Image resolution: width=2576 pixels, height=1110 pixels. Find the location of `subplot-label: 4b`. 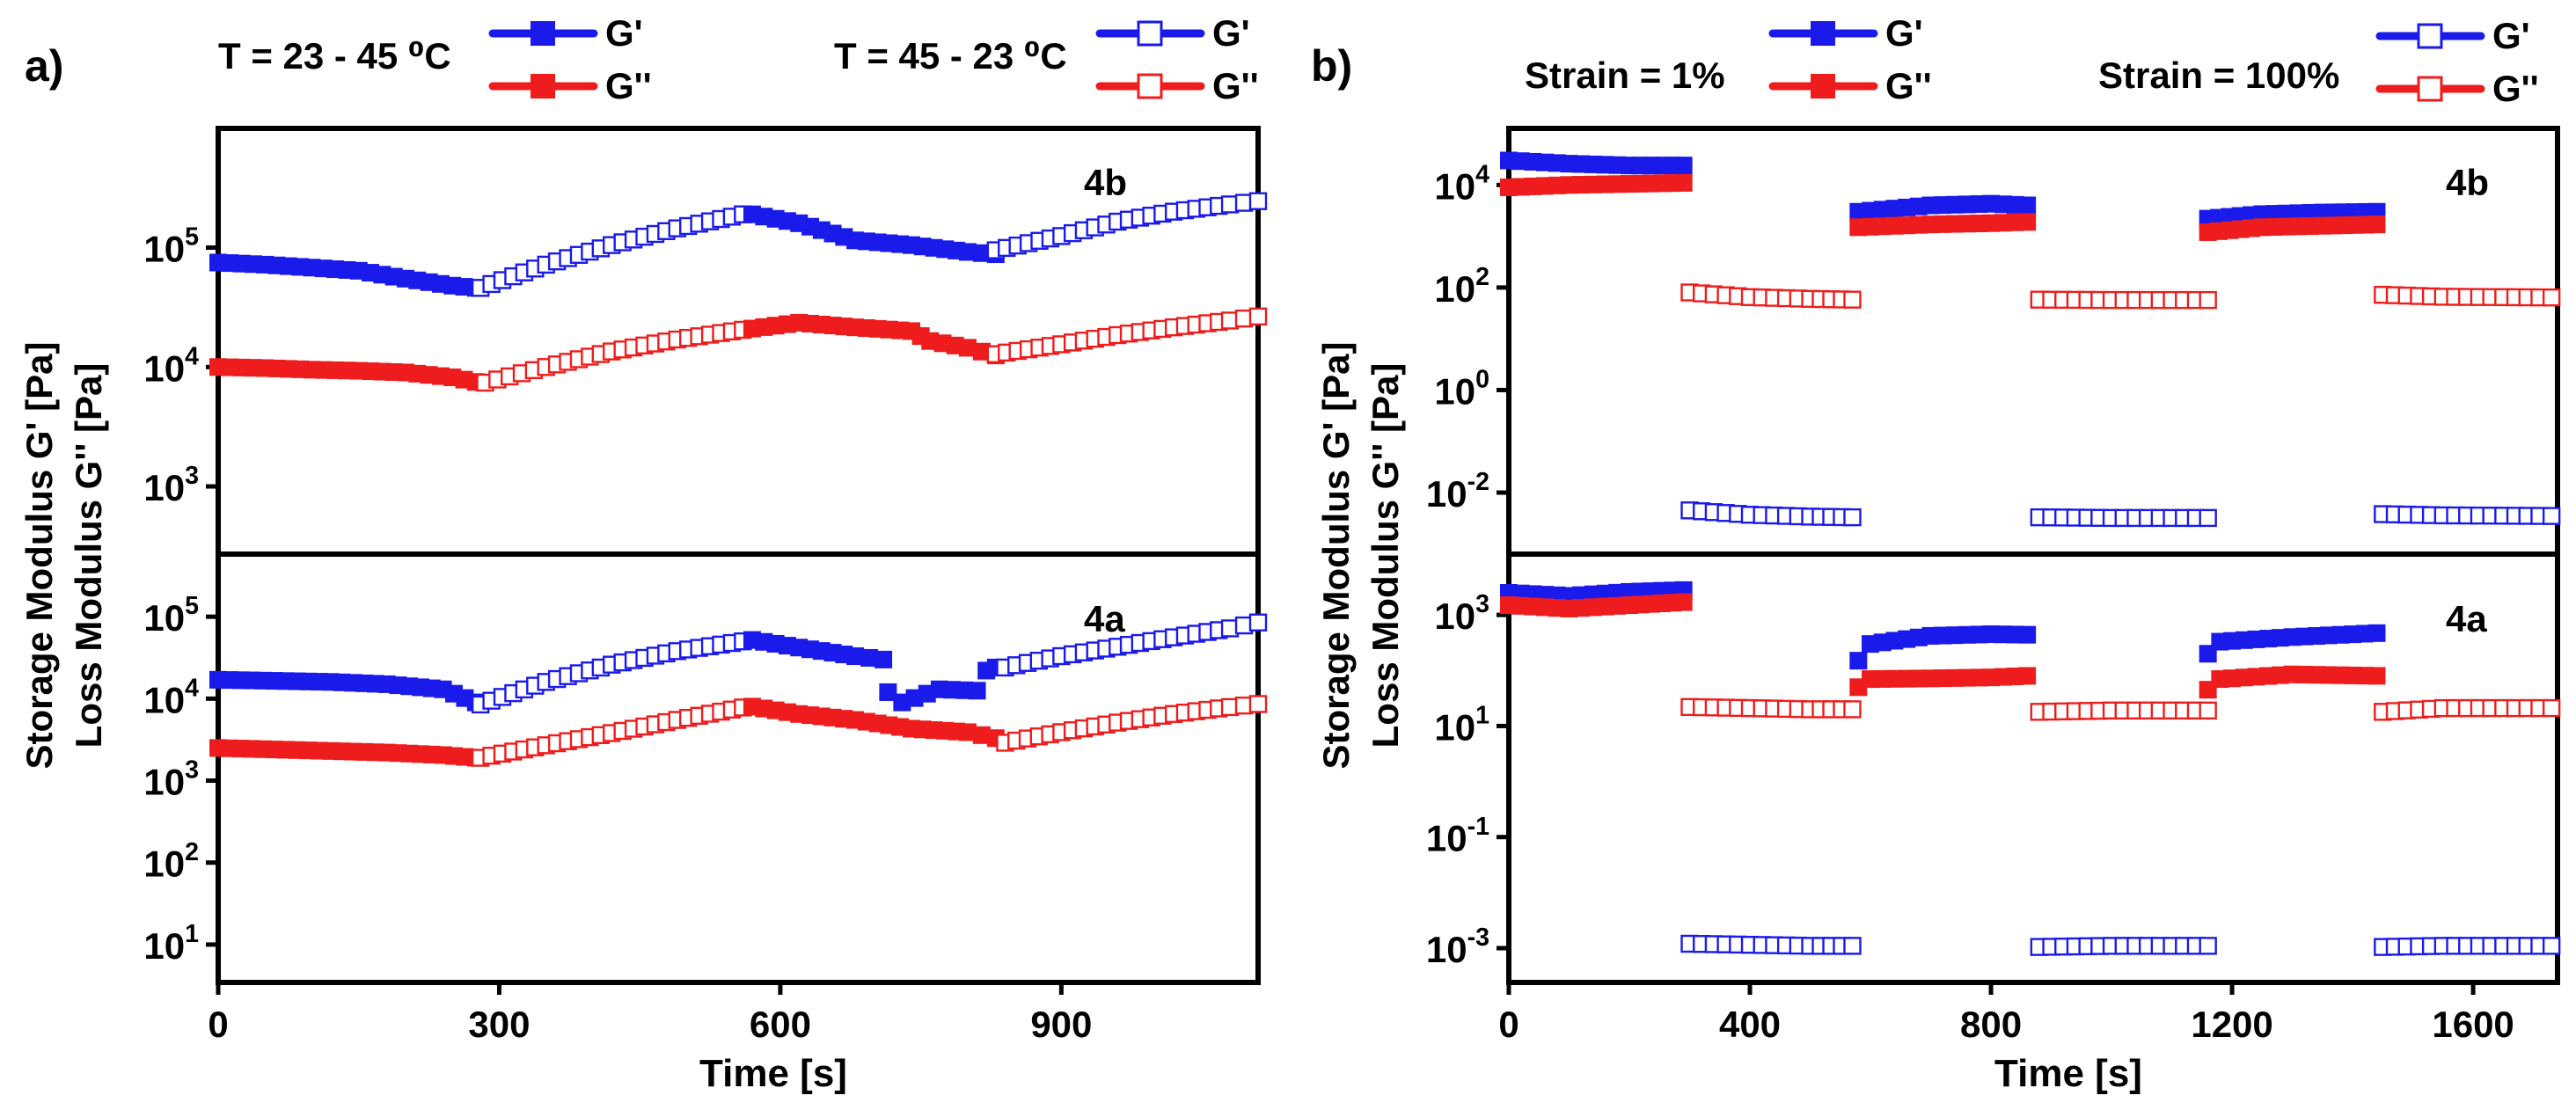

subplot-label: 4b is located at coordinates (2467, 182).